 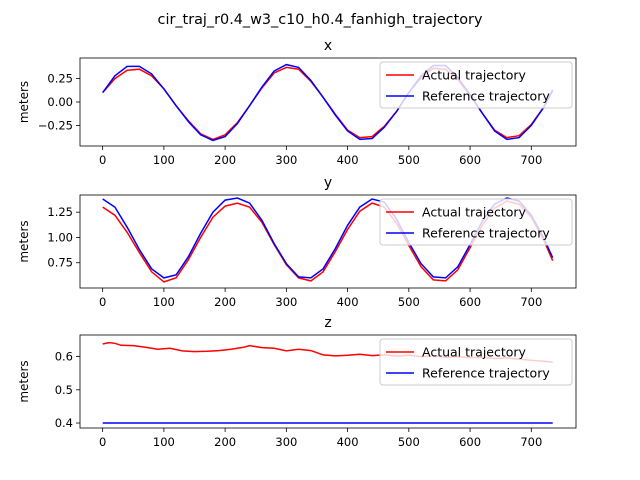 I want to click on subplot-title: z, so click(x=327, y=323).